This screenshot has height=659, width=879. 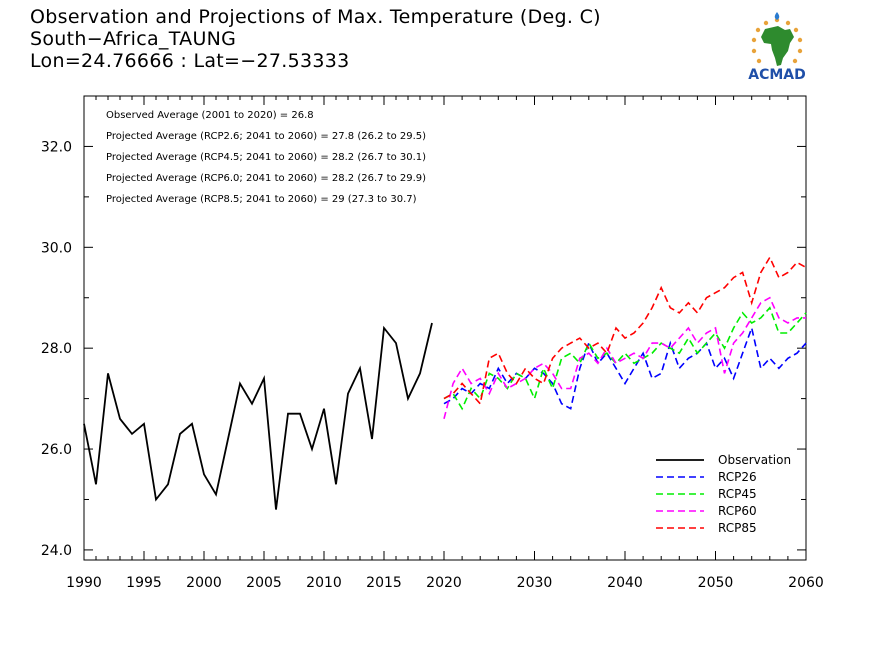 What do you see at coordinates (190, 61) in the screenshot?
I see `coordinates: Lon=24.76666 : Lat=−27.53333` at bounding box center [190, 61].